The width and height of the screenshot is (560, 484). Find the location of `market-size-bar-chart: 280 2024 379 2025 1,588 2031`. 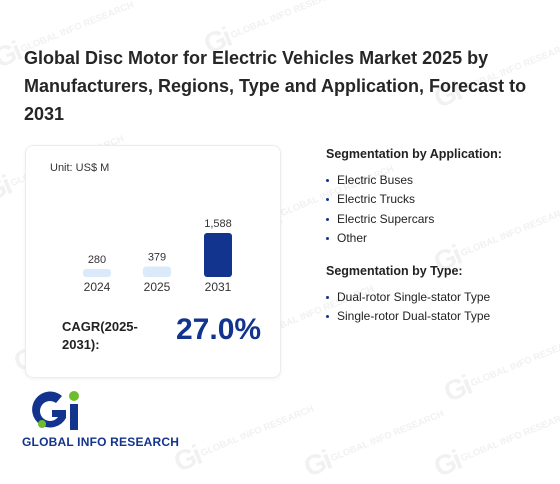

market-size-bar-chart: 280 2024 379 2025 1,588 2031 is located at coordinates (157, 256).